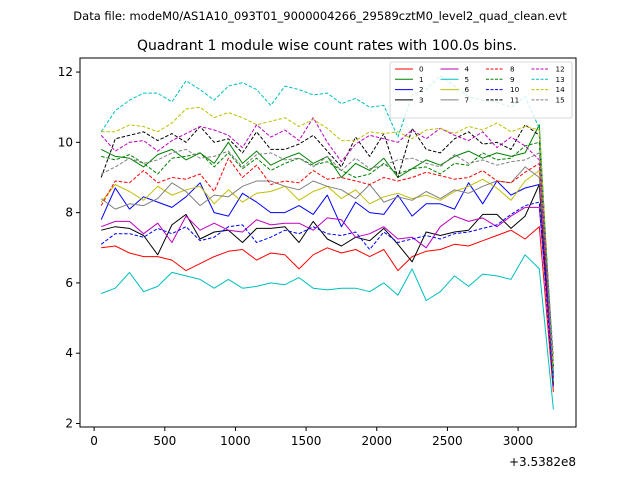 This screenshot has width=640, height=480. Describe the element at coordinates (421, 100) in the screenshot. I see `legend-label-3: 3` at that location.